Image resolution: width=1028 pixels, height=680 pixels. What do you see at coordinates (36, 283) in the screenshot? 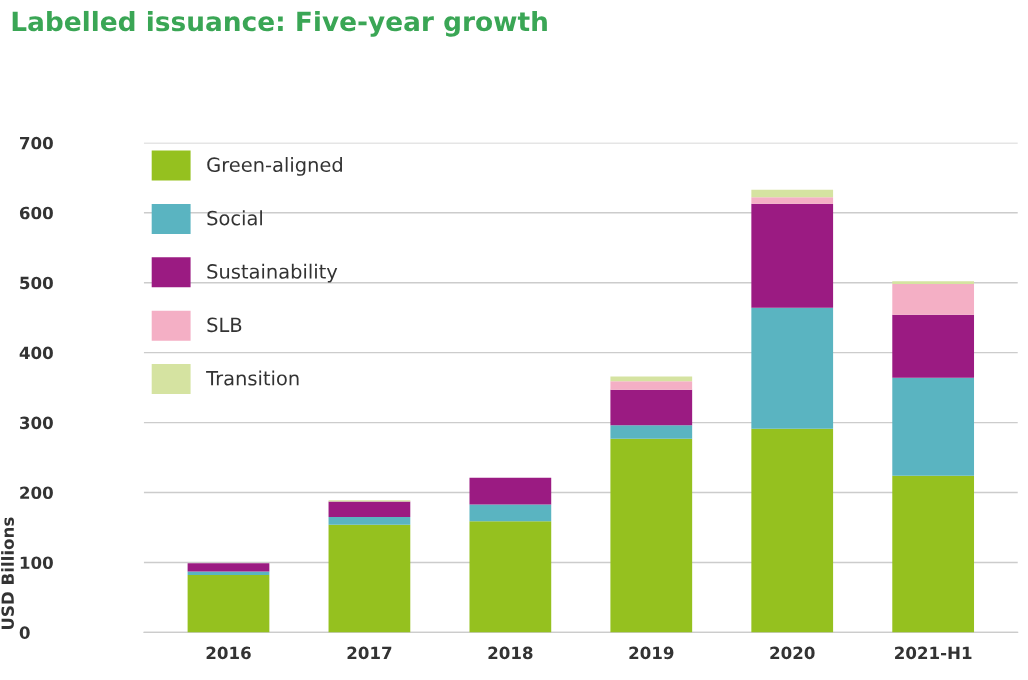
I see `y-tick-label: 500` at bounding box center [36, 283].